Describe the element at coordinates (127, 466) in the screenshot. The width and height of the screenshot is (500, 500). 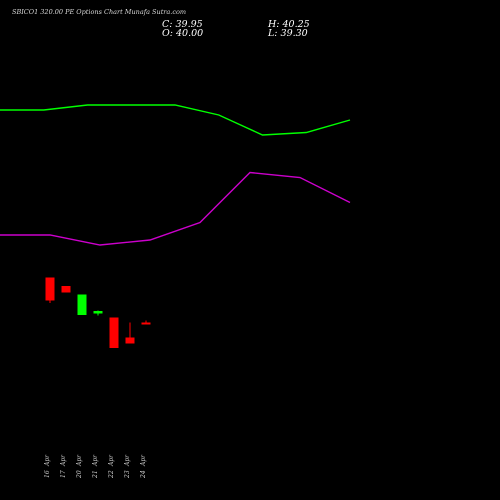
I see `x-tick-label: 23Apr` at that location.